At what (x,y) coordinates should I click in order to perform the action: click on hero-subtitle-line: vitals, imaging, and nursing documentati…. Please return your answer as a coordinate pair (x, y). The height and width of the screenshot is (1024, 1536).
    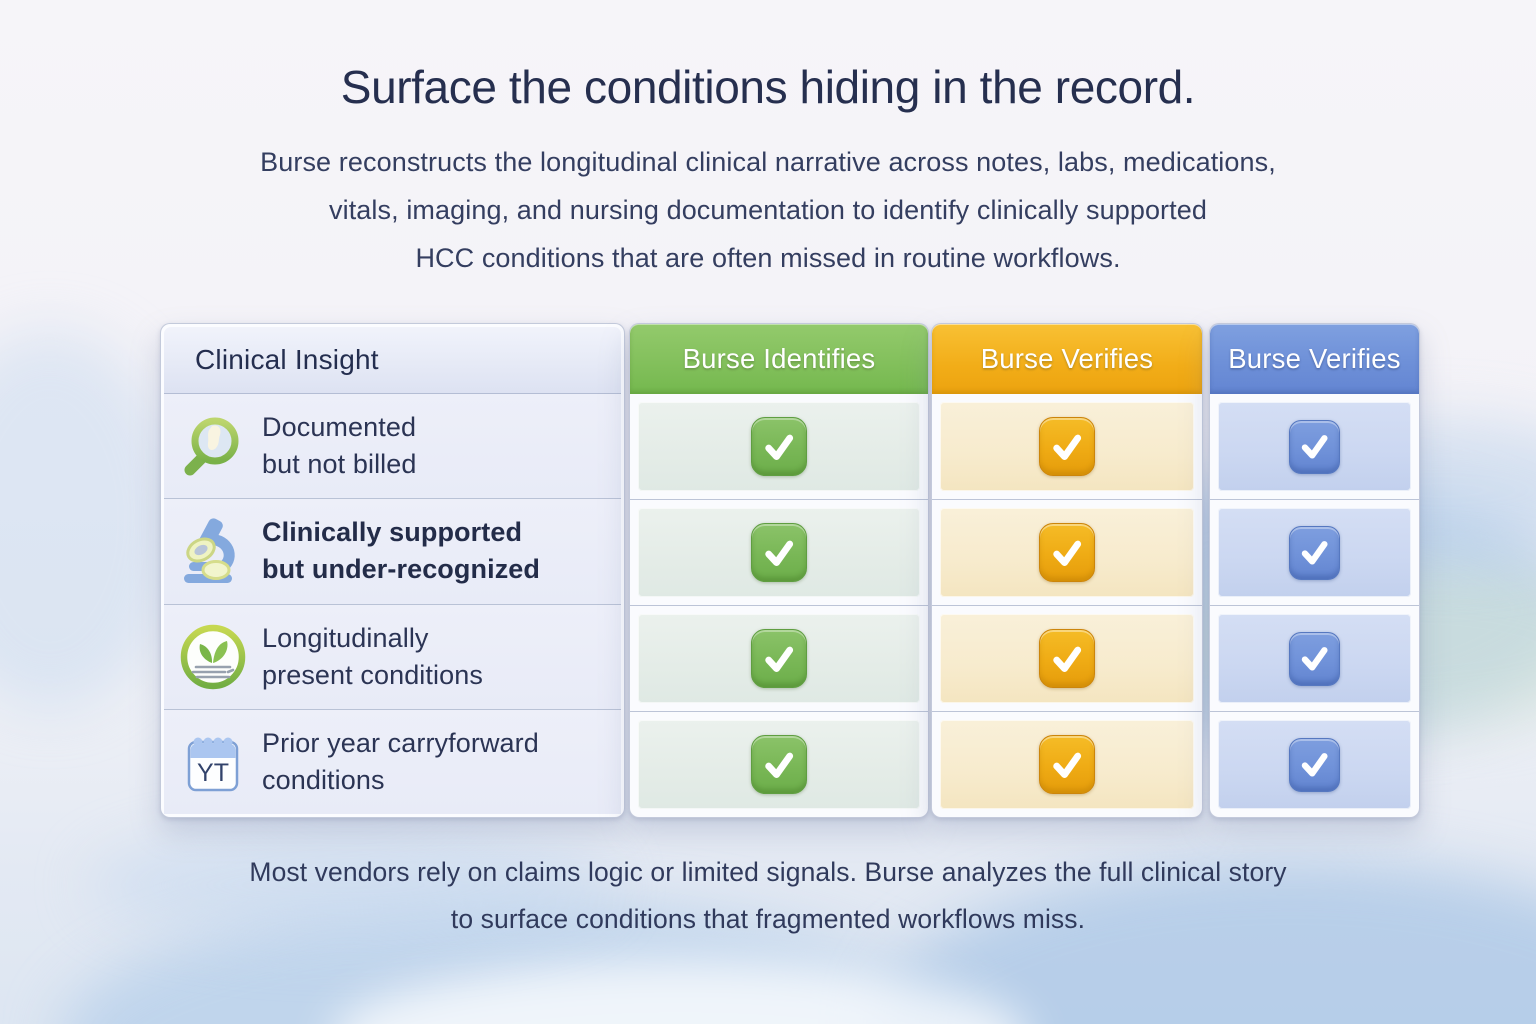
    Looking at the image, I should click on (768, 210).